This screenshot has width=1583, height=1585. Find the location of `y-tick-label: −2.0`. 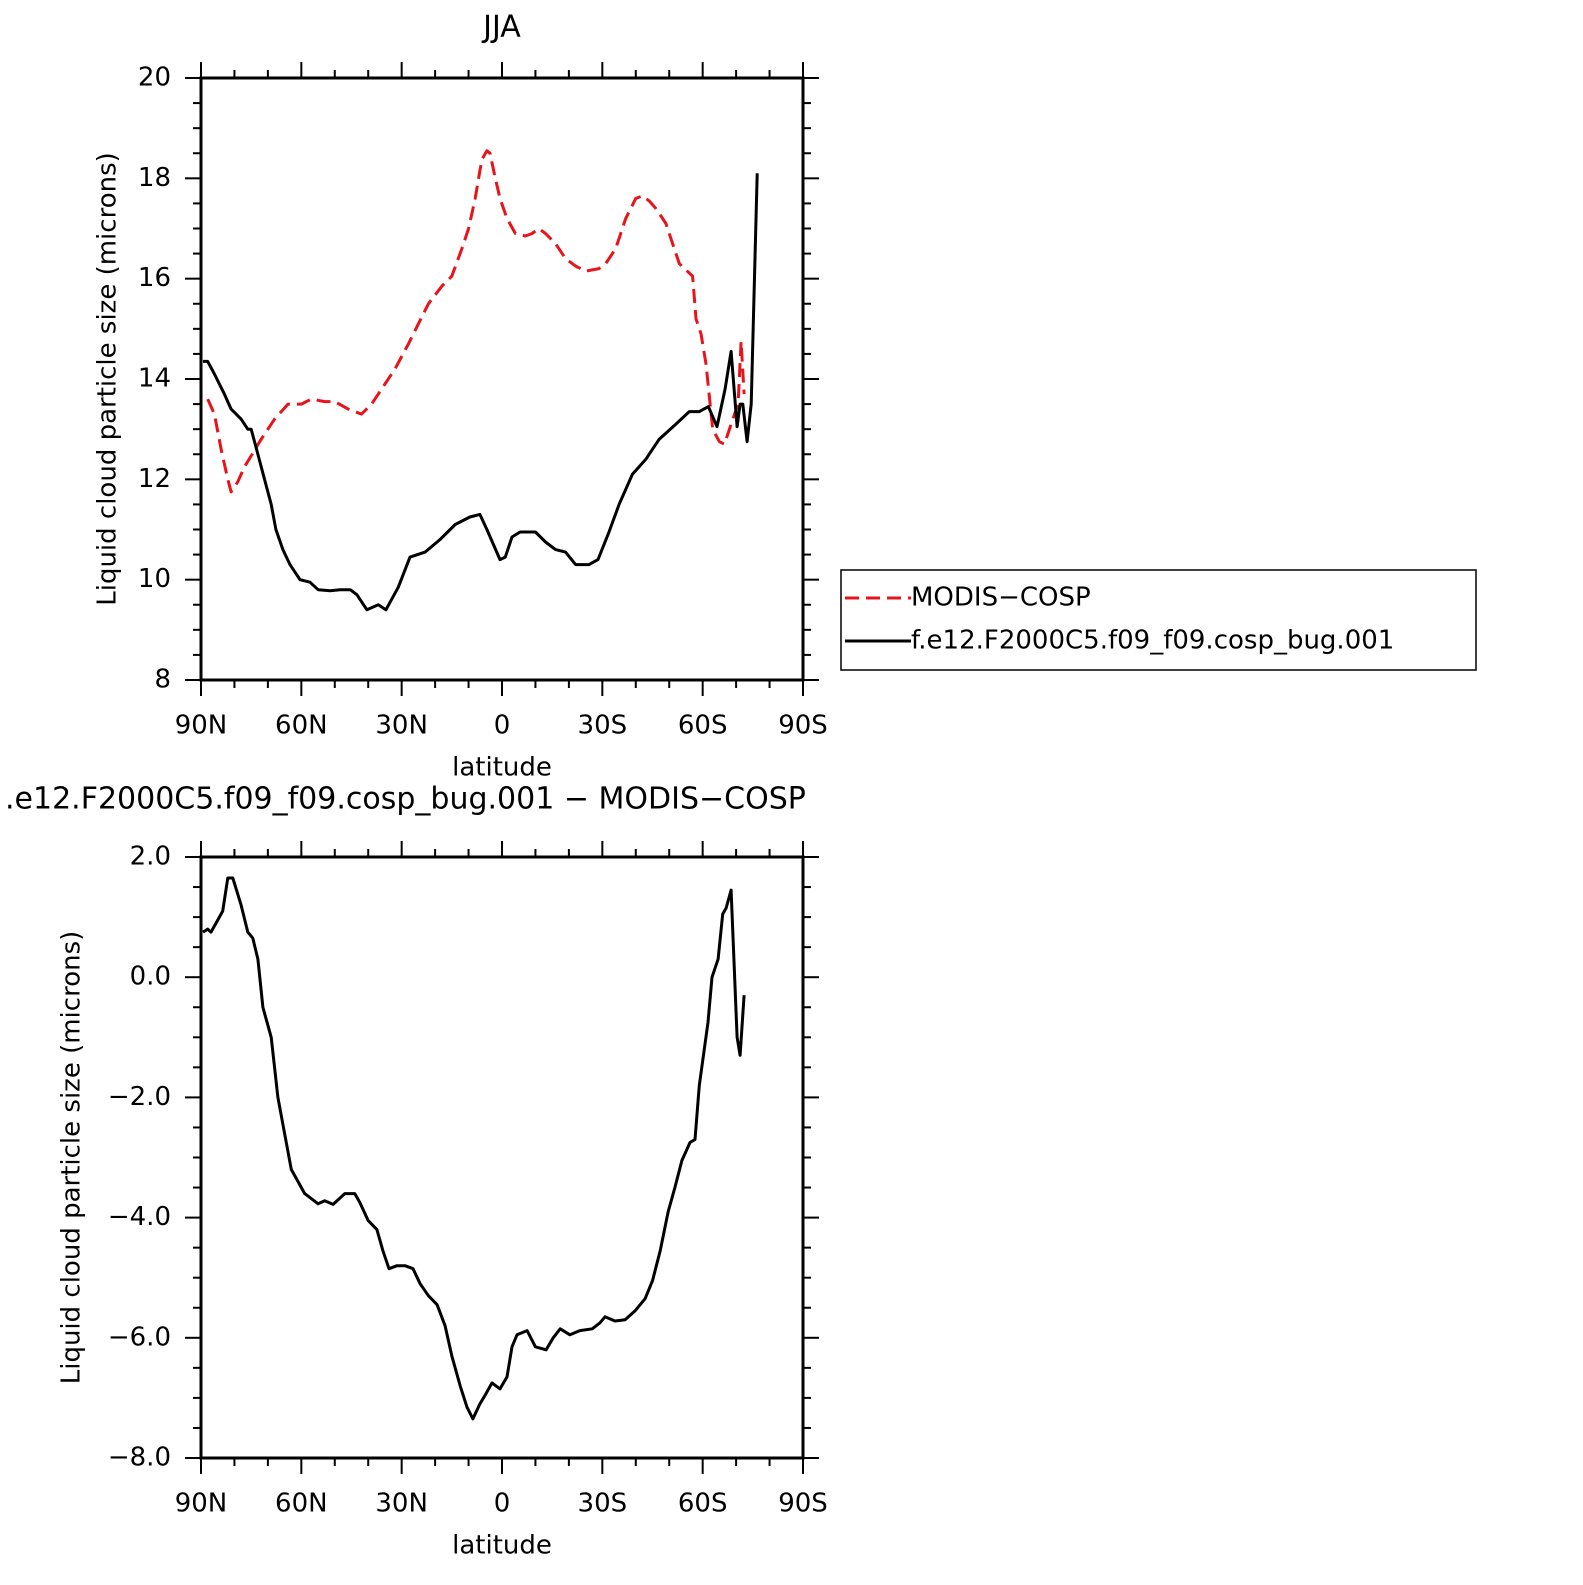

y-tick-label: −2.0 is located at coordinates (139, 1097).